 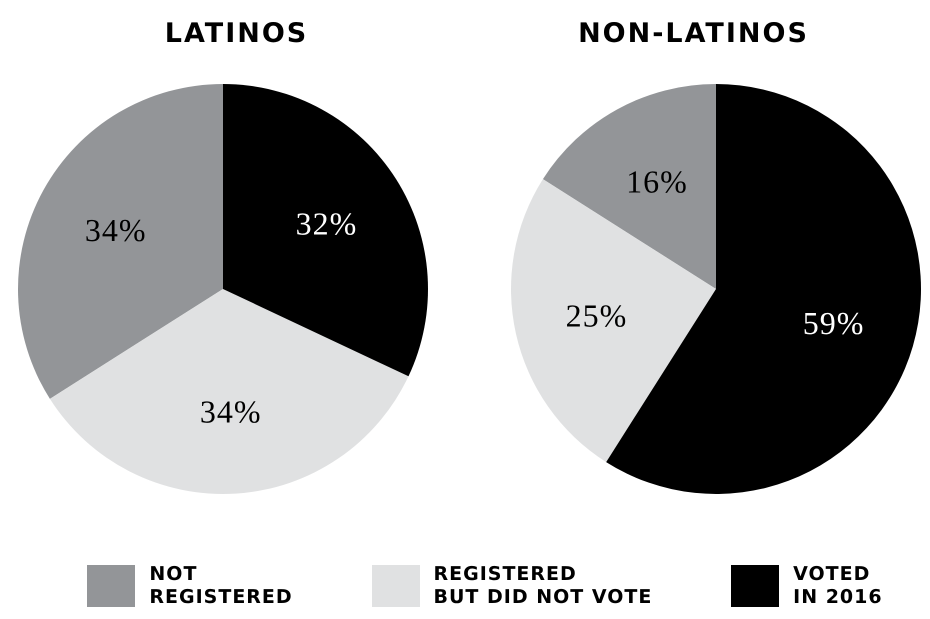 What do you see at coordinates (693, 34) in the screenshot?
I see `chart-title: NON-LATINOS` at bounding box center [693, 34].